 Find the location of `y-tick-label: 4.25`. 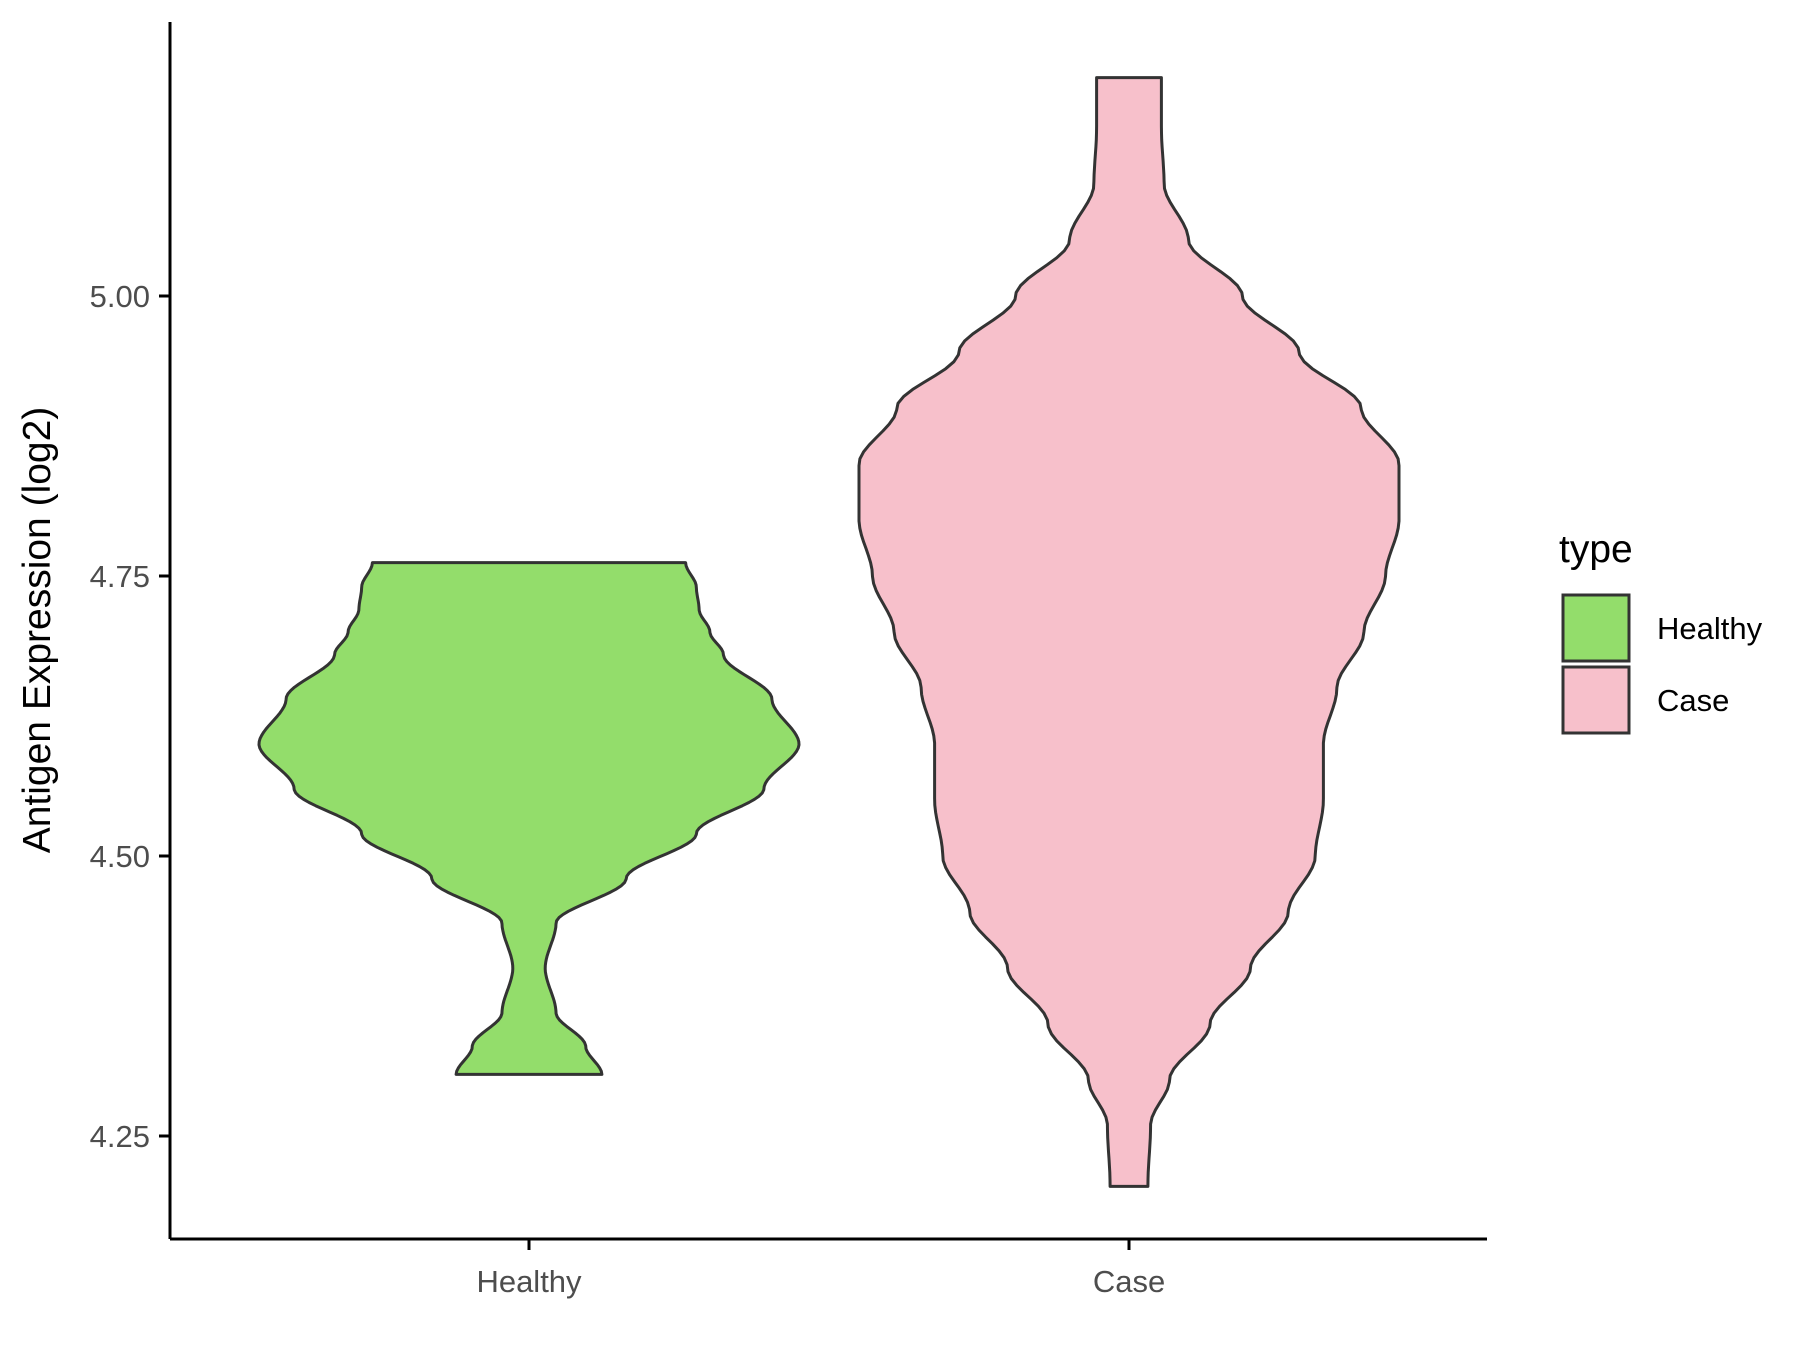

y-tick-label: 4.25 is located at coordinates (120, 1136).